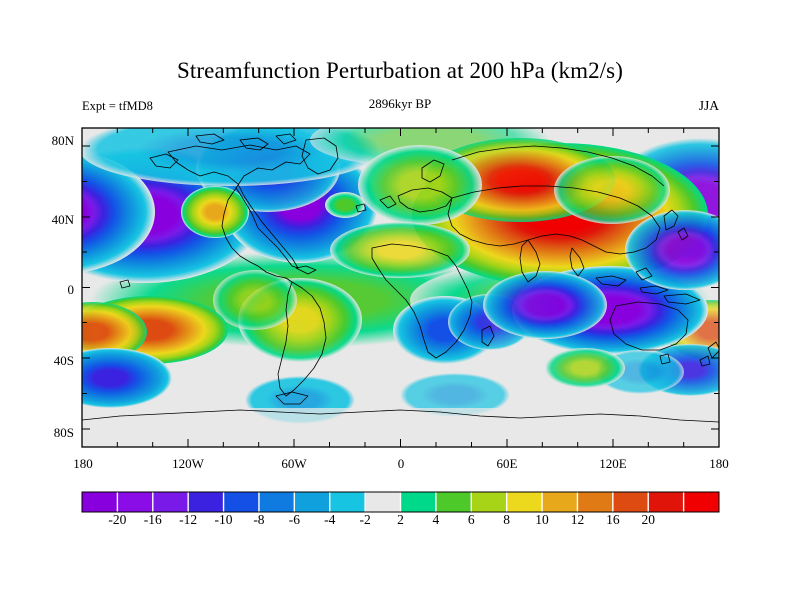 The width and height of the screenshot is (800, 600). Describe the element at coordinates (63, 432) in the screenshot. I see `y-tick-label: 80S` at that location.